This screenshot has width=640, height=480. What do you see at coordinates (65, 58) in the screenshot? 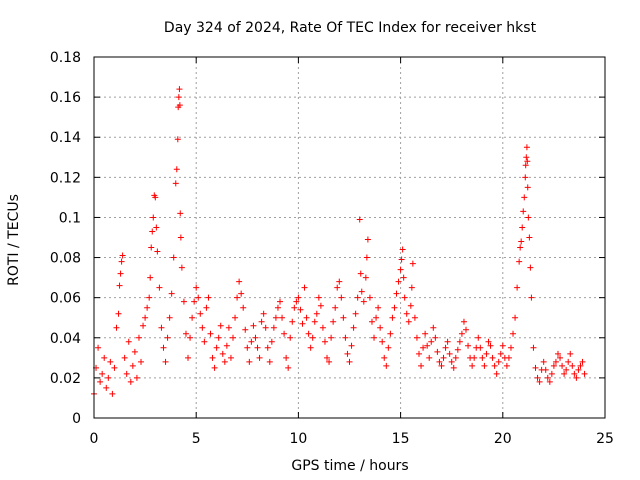
I see `y-tick-label: 0.18` at bounding box center [65, 58].